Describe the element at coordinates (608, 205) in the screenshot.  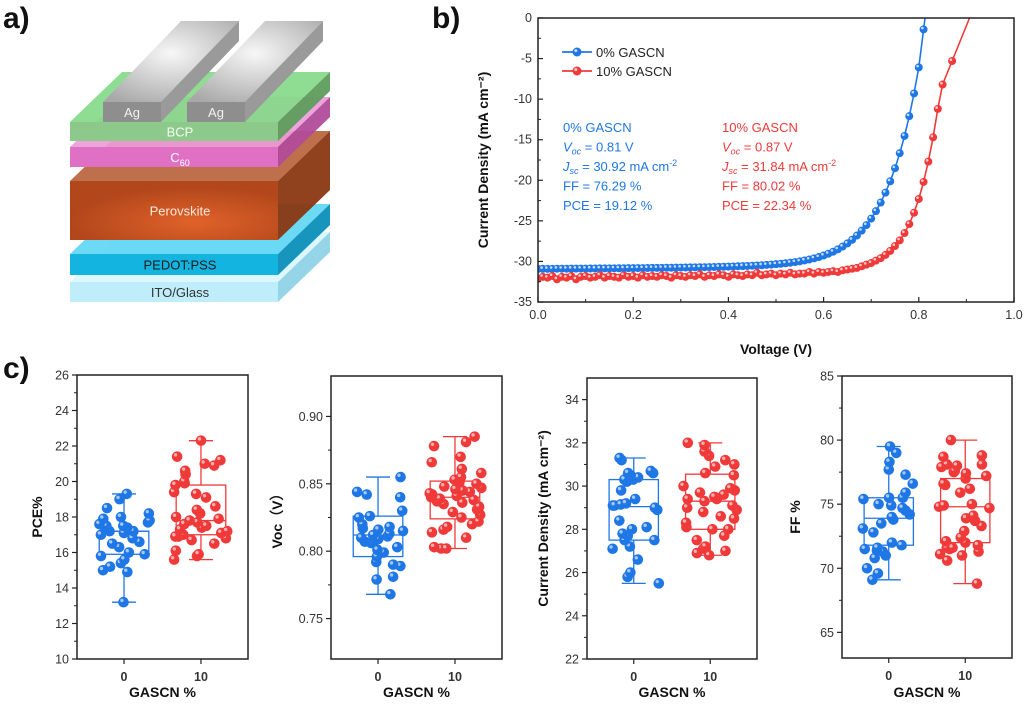
I see `annotation-line: PCE = 19.12 %` at that location.